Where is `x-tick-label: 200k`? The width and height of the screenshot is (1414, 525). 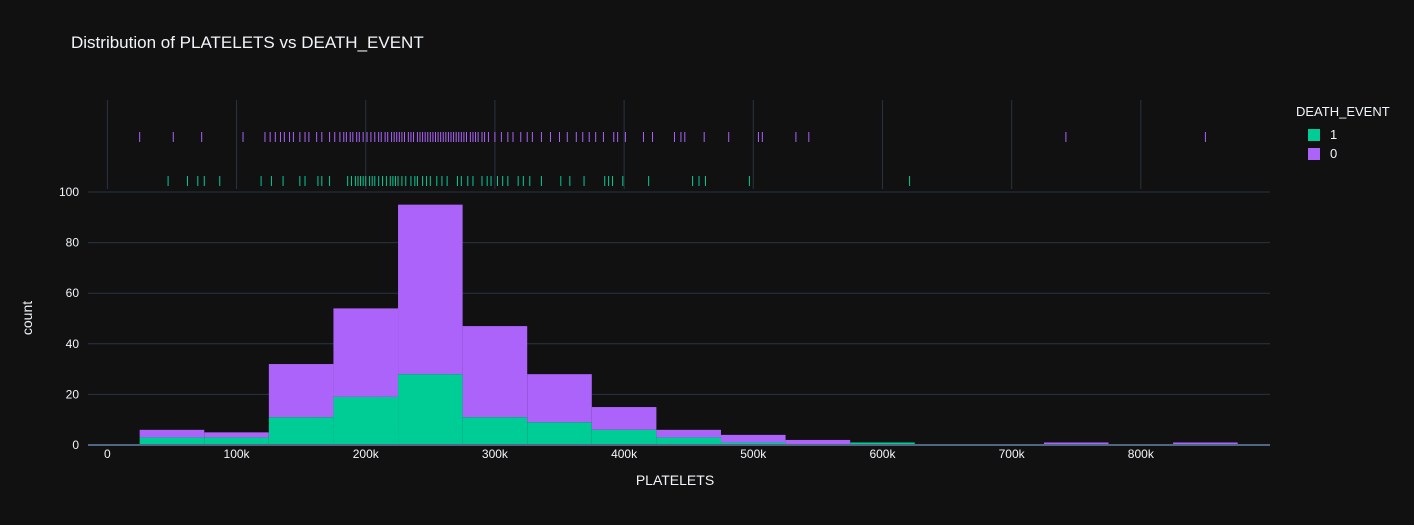
x-tick-label: 200k is located at coordinates (366, 454).